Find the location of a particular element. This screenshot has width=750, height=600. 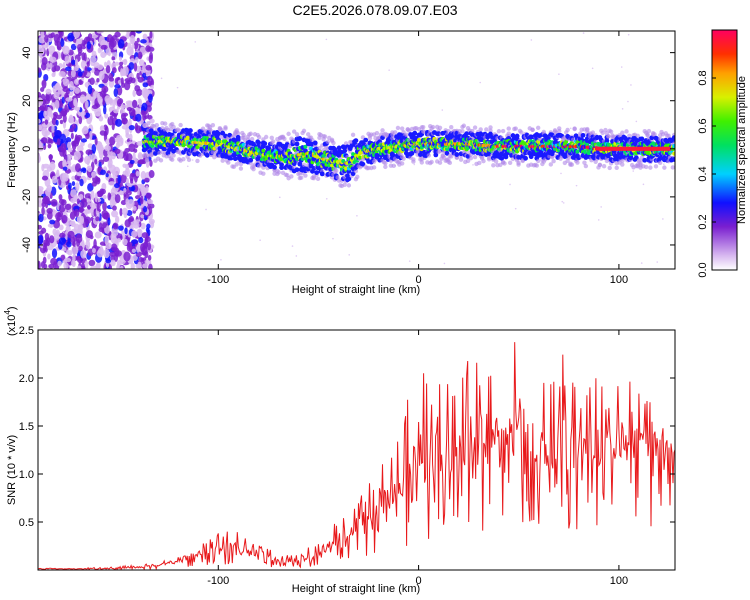

snr-xtick-label: 0 is located at coordinates (419, 581).